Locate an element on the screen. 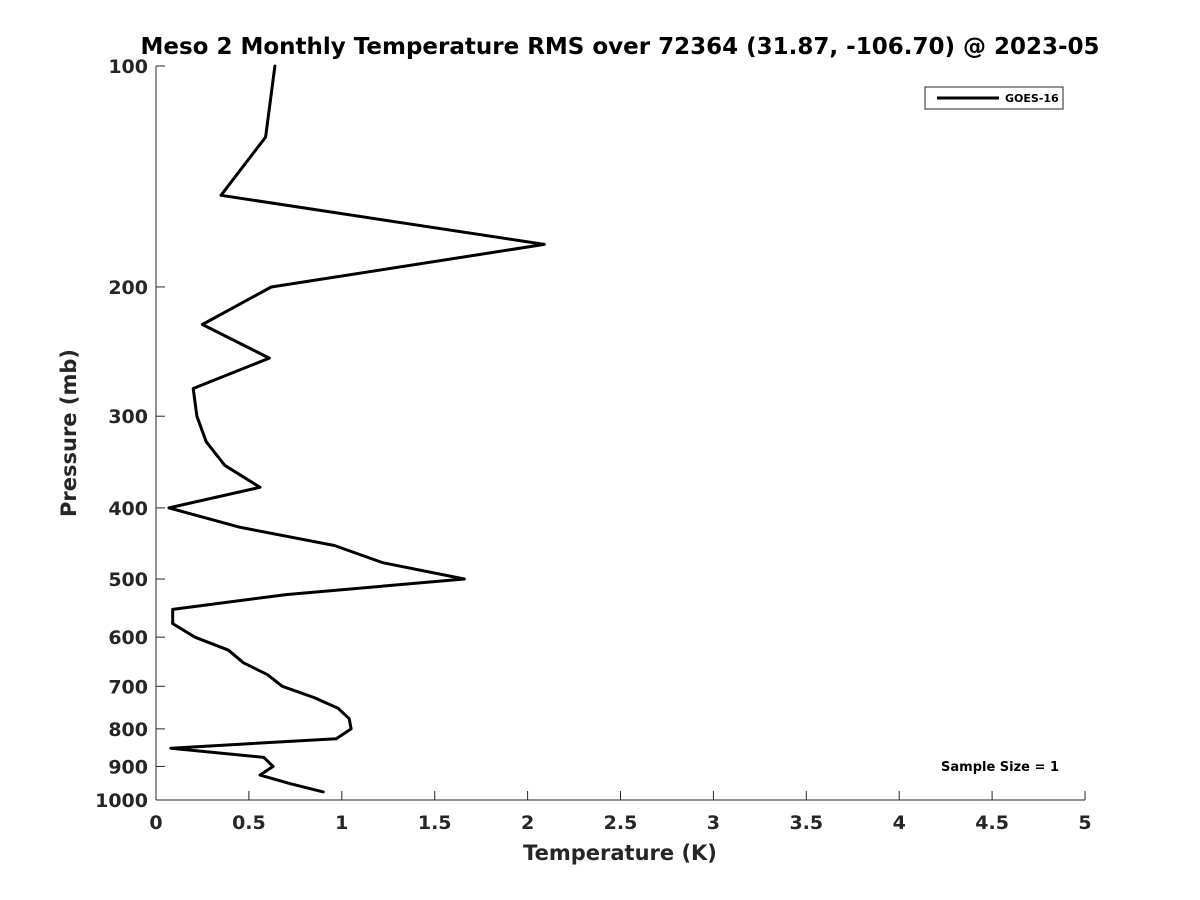 The image size is (1200, 900). y-tick-label: 300 is located at coordinates (128, 417).